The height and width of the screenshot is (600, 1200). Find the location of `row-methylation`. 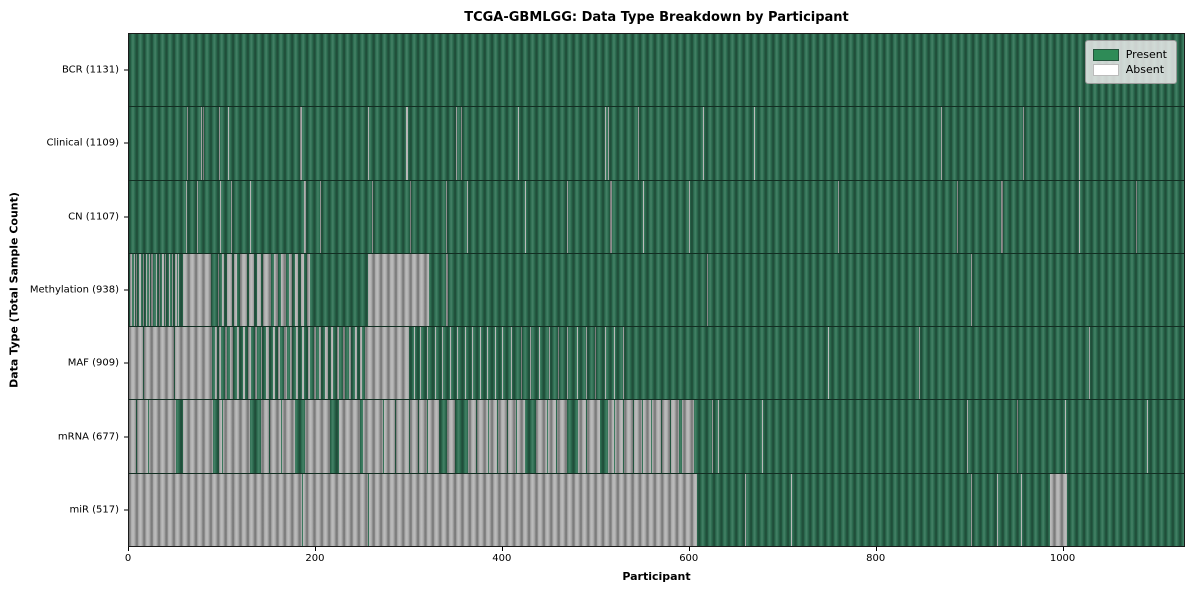

row-methylation is located at coordinates (656, 289).